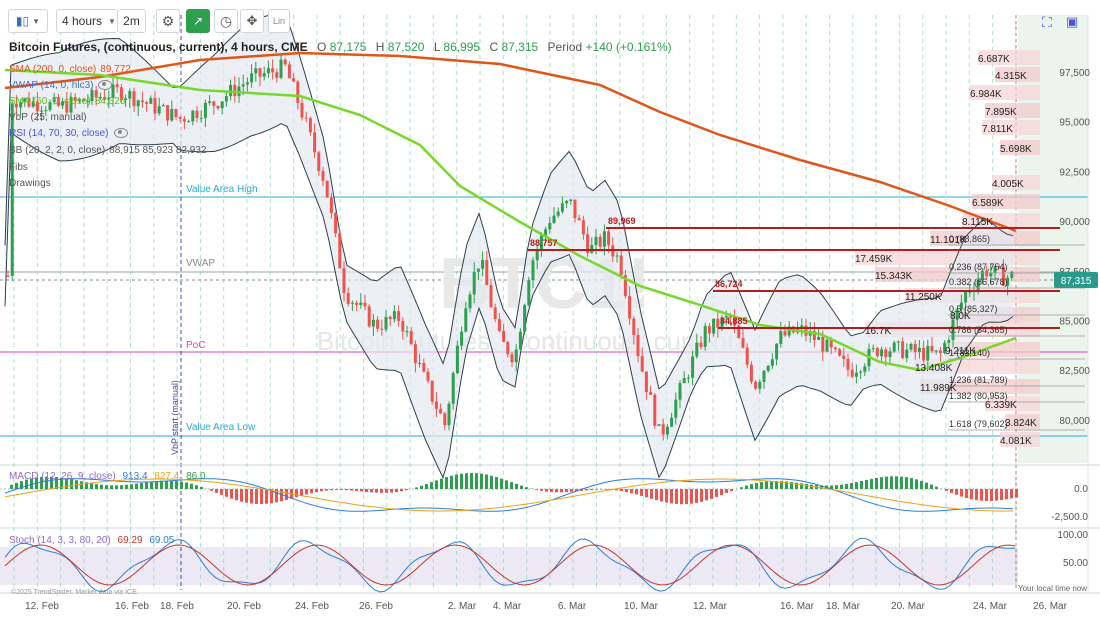 This screenshot has width=1100, height=620. What do you see at coordinates (1047, 22) in the screenshot?
I see `fullscreen-icon: ⛶` at bounding box center [1047, 22].